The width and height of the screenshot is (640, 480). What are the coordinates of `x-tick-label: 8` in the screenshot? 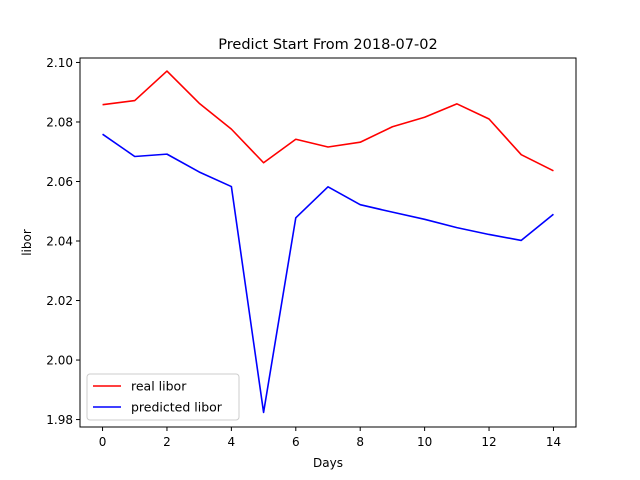 It's located at (360, 442).